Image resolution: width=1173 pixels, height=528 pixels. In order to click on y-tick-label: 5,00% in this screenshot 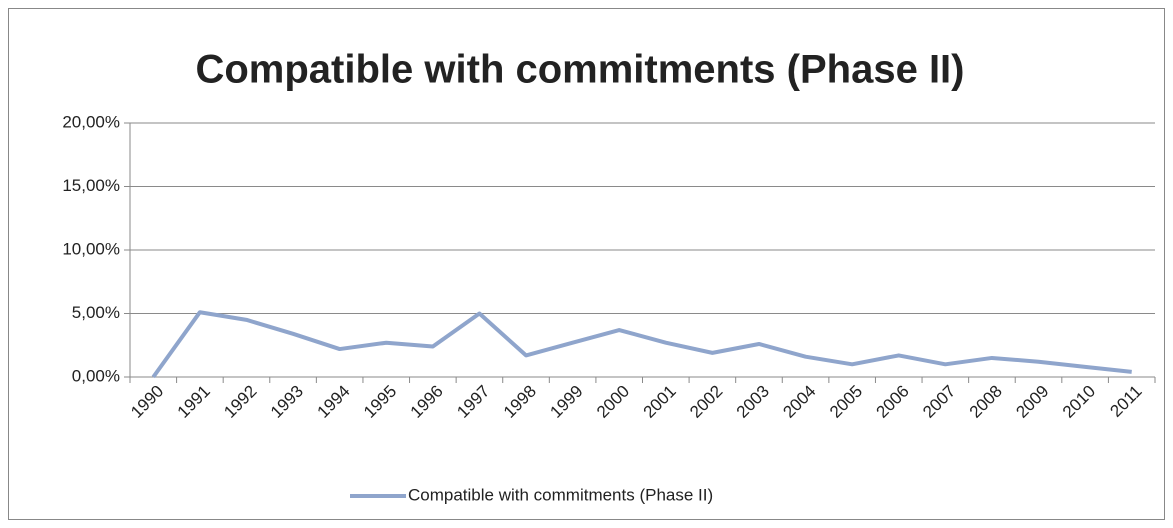, I will do `click(96, 312)`.